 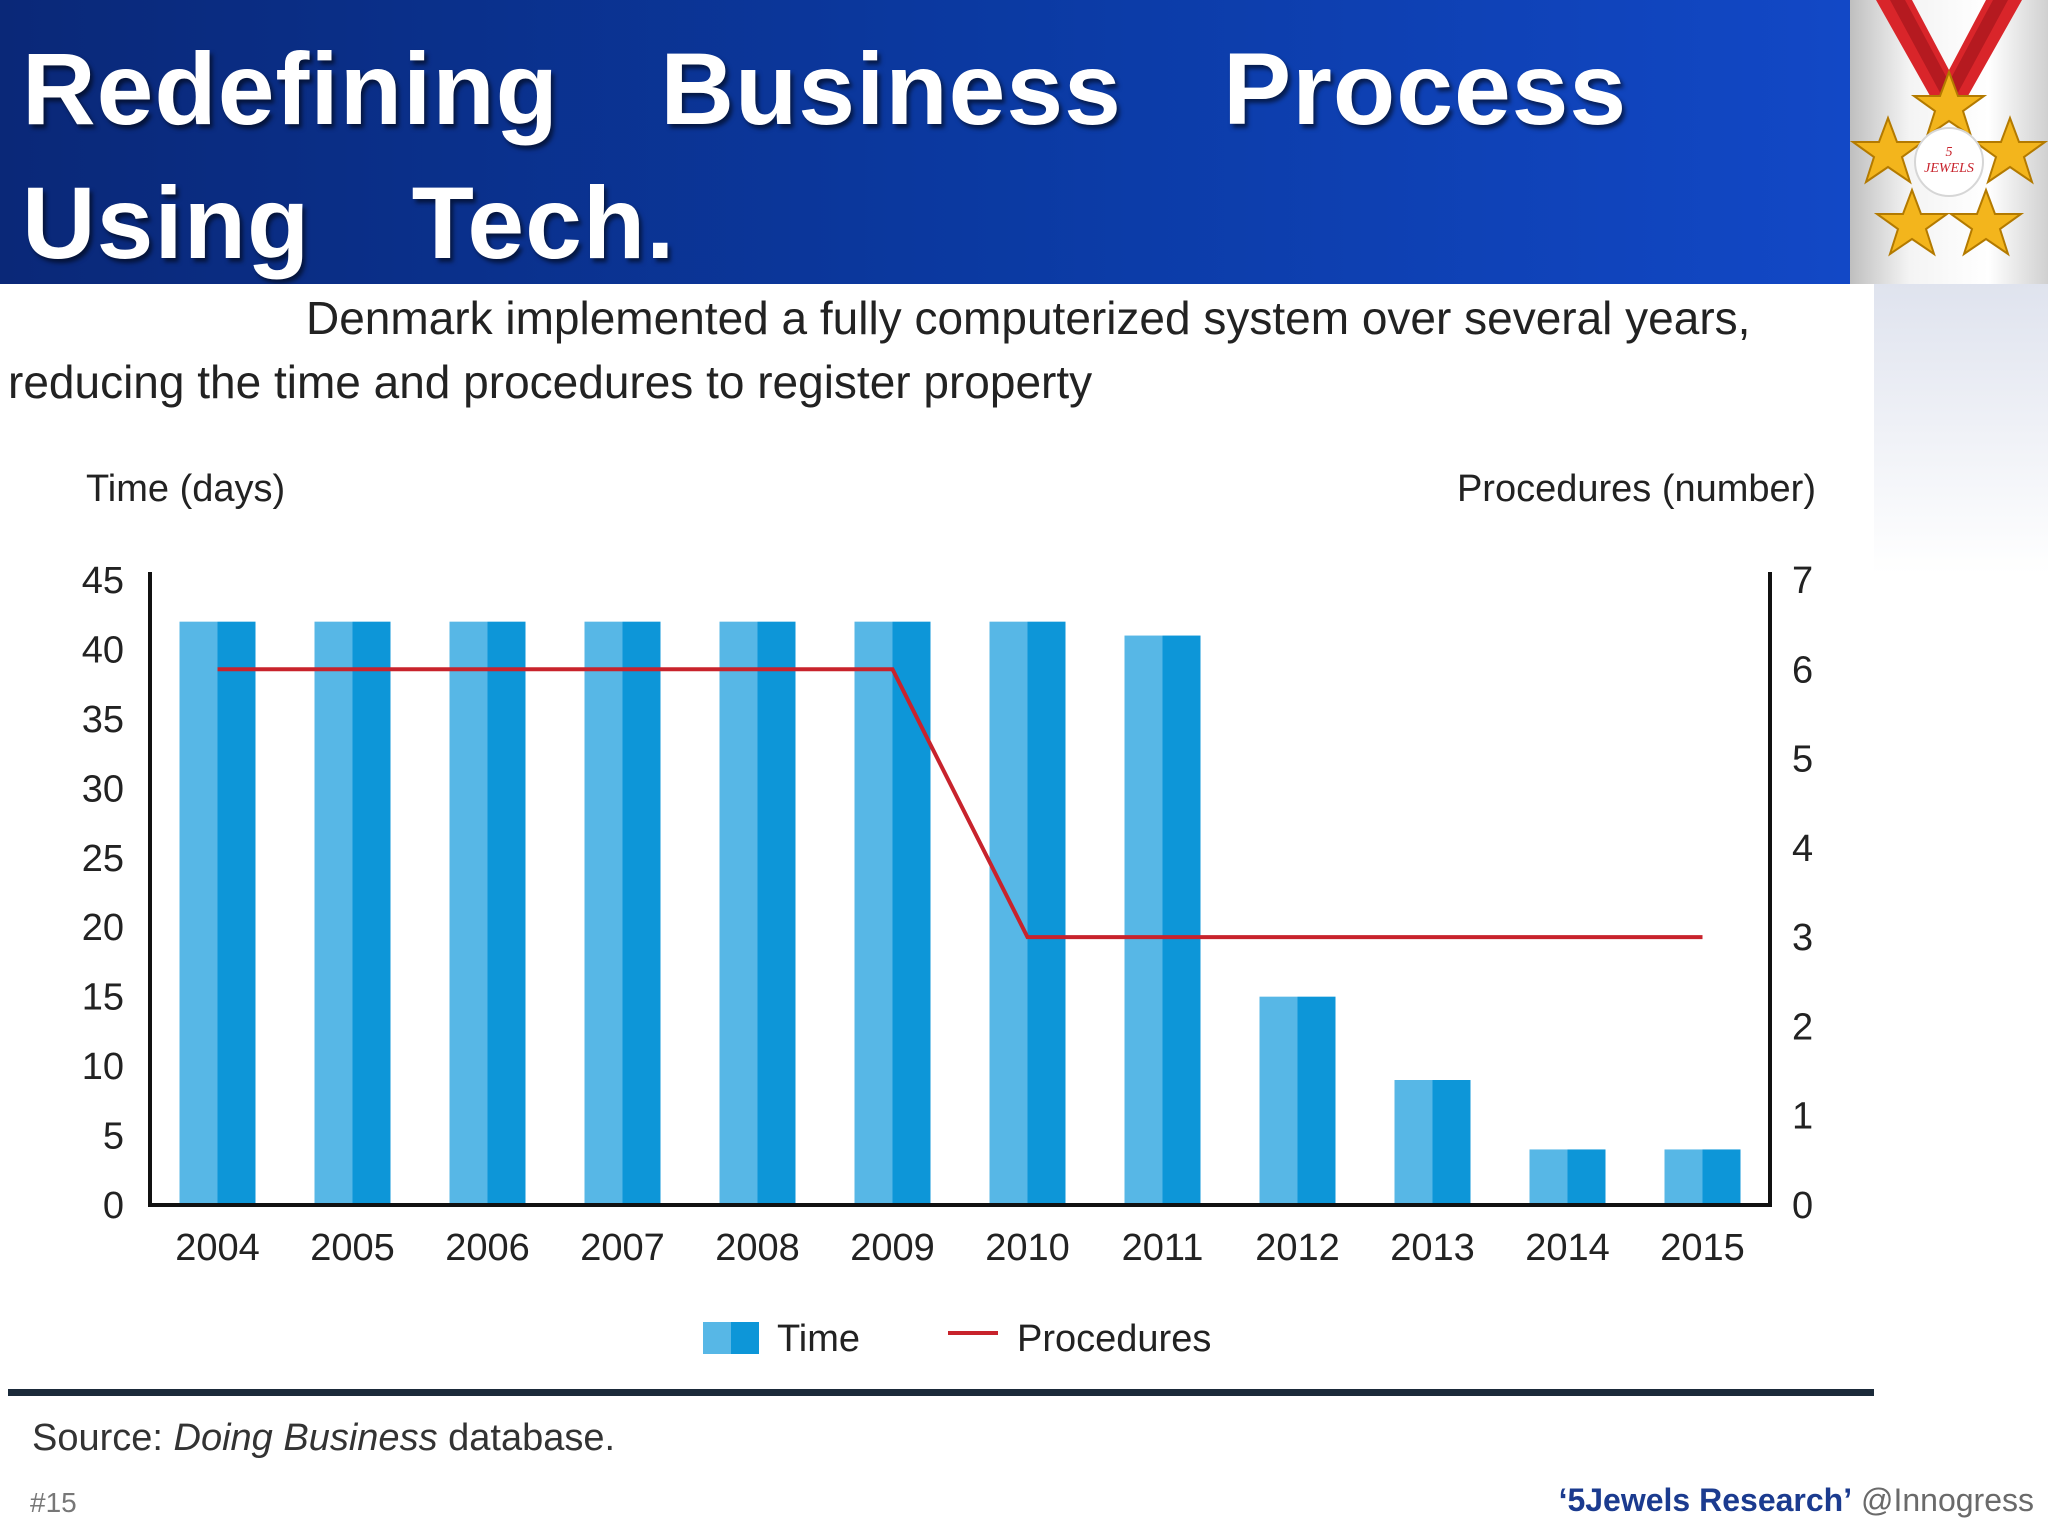 What do you see at coordinates (487, 1248) in the screenshot?
I see `x-tick-label: 2006` at bounding box center [487, 1248].